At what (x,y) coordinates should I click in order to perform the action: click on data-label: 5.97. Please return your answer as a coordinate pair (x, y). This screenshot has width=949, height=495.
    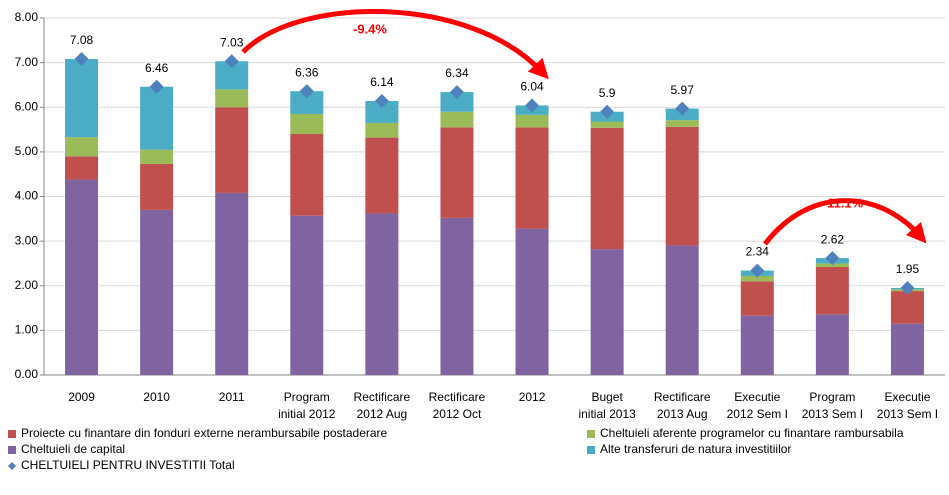
    Looking at the image, I should click on (683, 90).